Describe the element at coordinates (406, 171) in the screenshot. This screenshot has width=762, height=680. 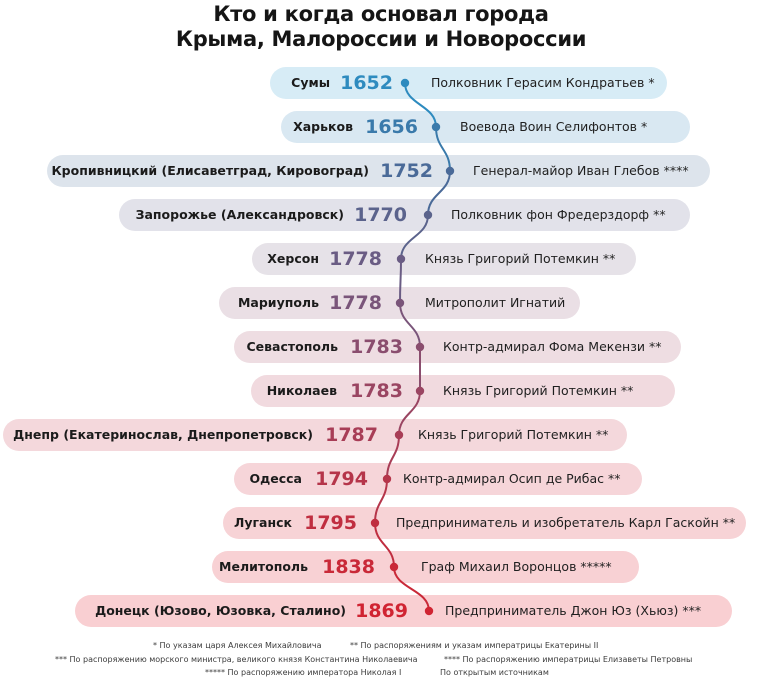
I see `founding-year: 1752` at that location.